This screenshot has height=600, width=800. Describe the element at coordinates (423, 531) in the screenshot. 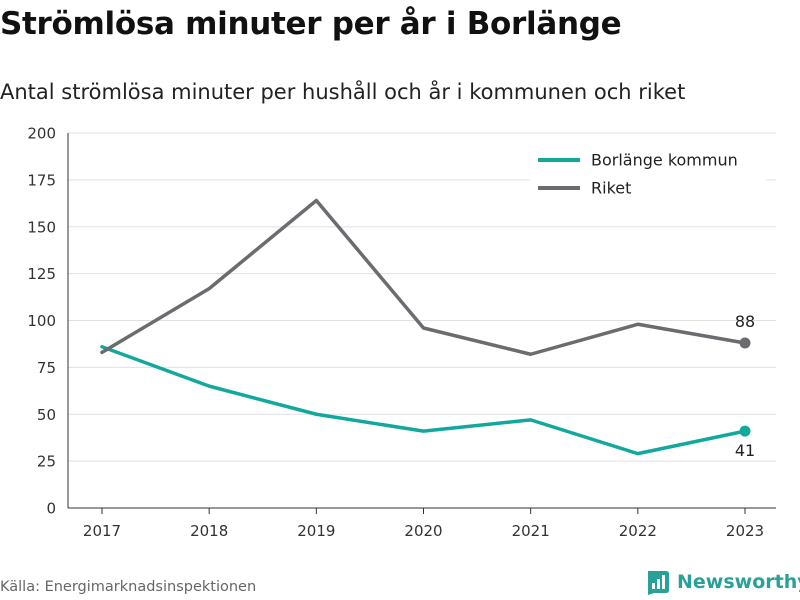

I see `x-tick-label: 2020` at that location.